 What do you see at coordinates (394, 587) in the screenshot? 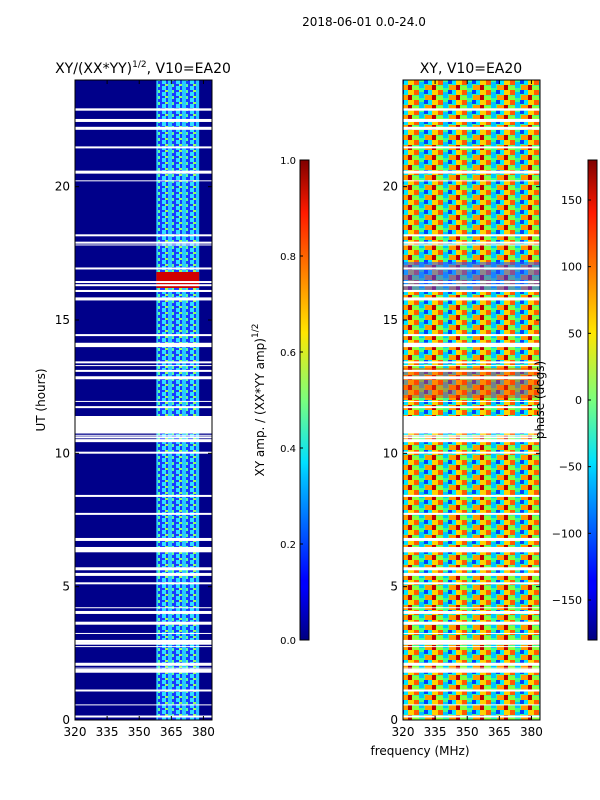
I see `phase-ytick-label: 5` at bounding box center [394, 587].